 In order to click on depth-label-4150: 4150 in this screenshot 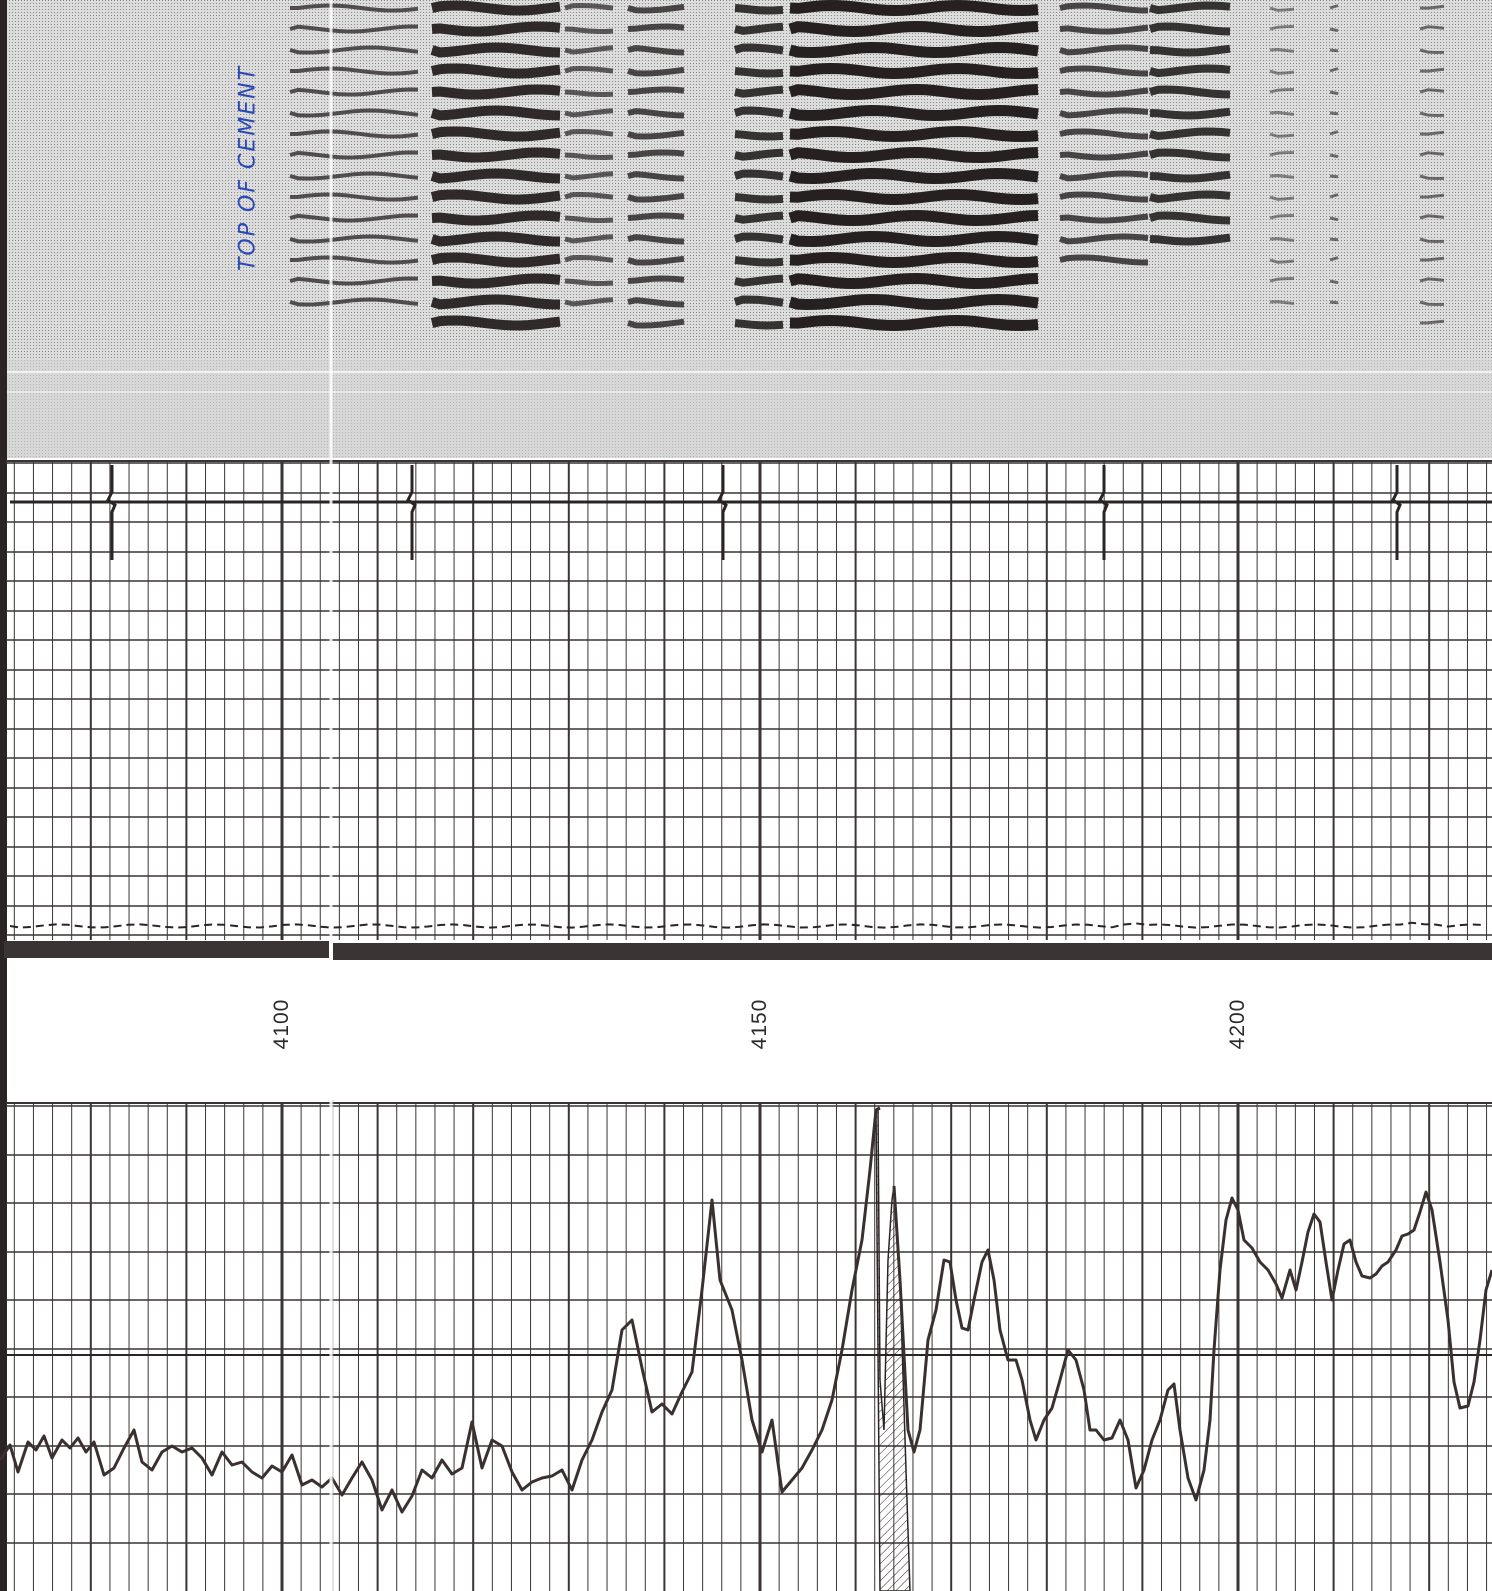, I will do `click(759, 1024)`.